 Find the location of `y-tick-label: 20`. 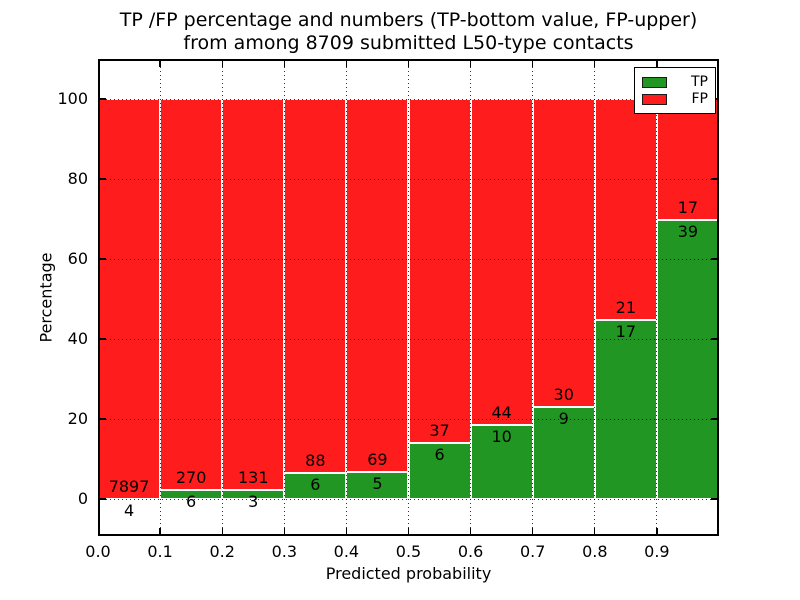

y-tick-label: 20 is located at coordinates (77, 418).